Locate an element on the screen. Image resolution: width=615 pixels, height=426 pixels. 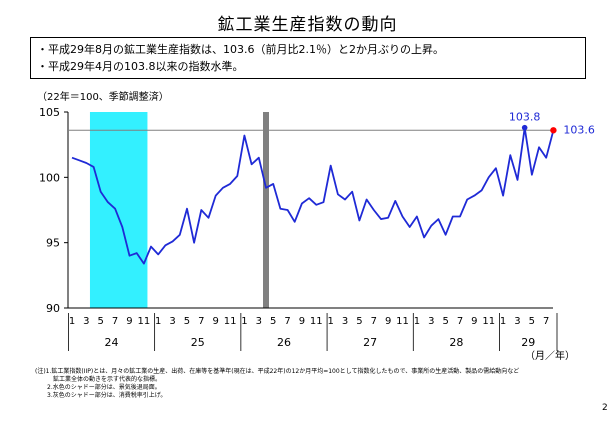
y-tick-label: 100 is located at coordinates (49, 177).